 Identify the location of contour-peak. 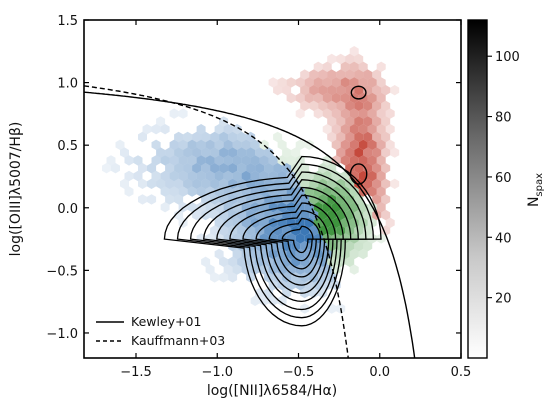
(358, 92).